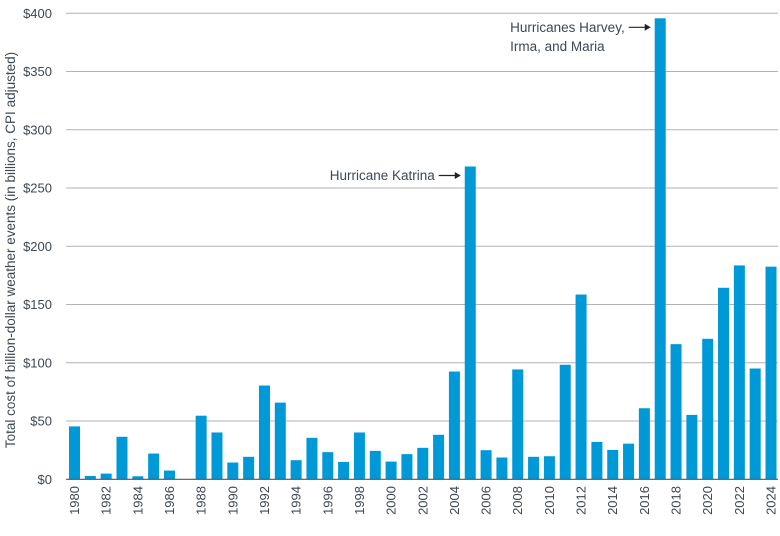  I want to click on x-tick-label: 2018, so click(676, 500).